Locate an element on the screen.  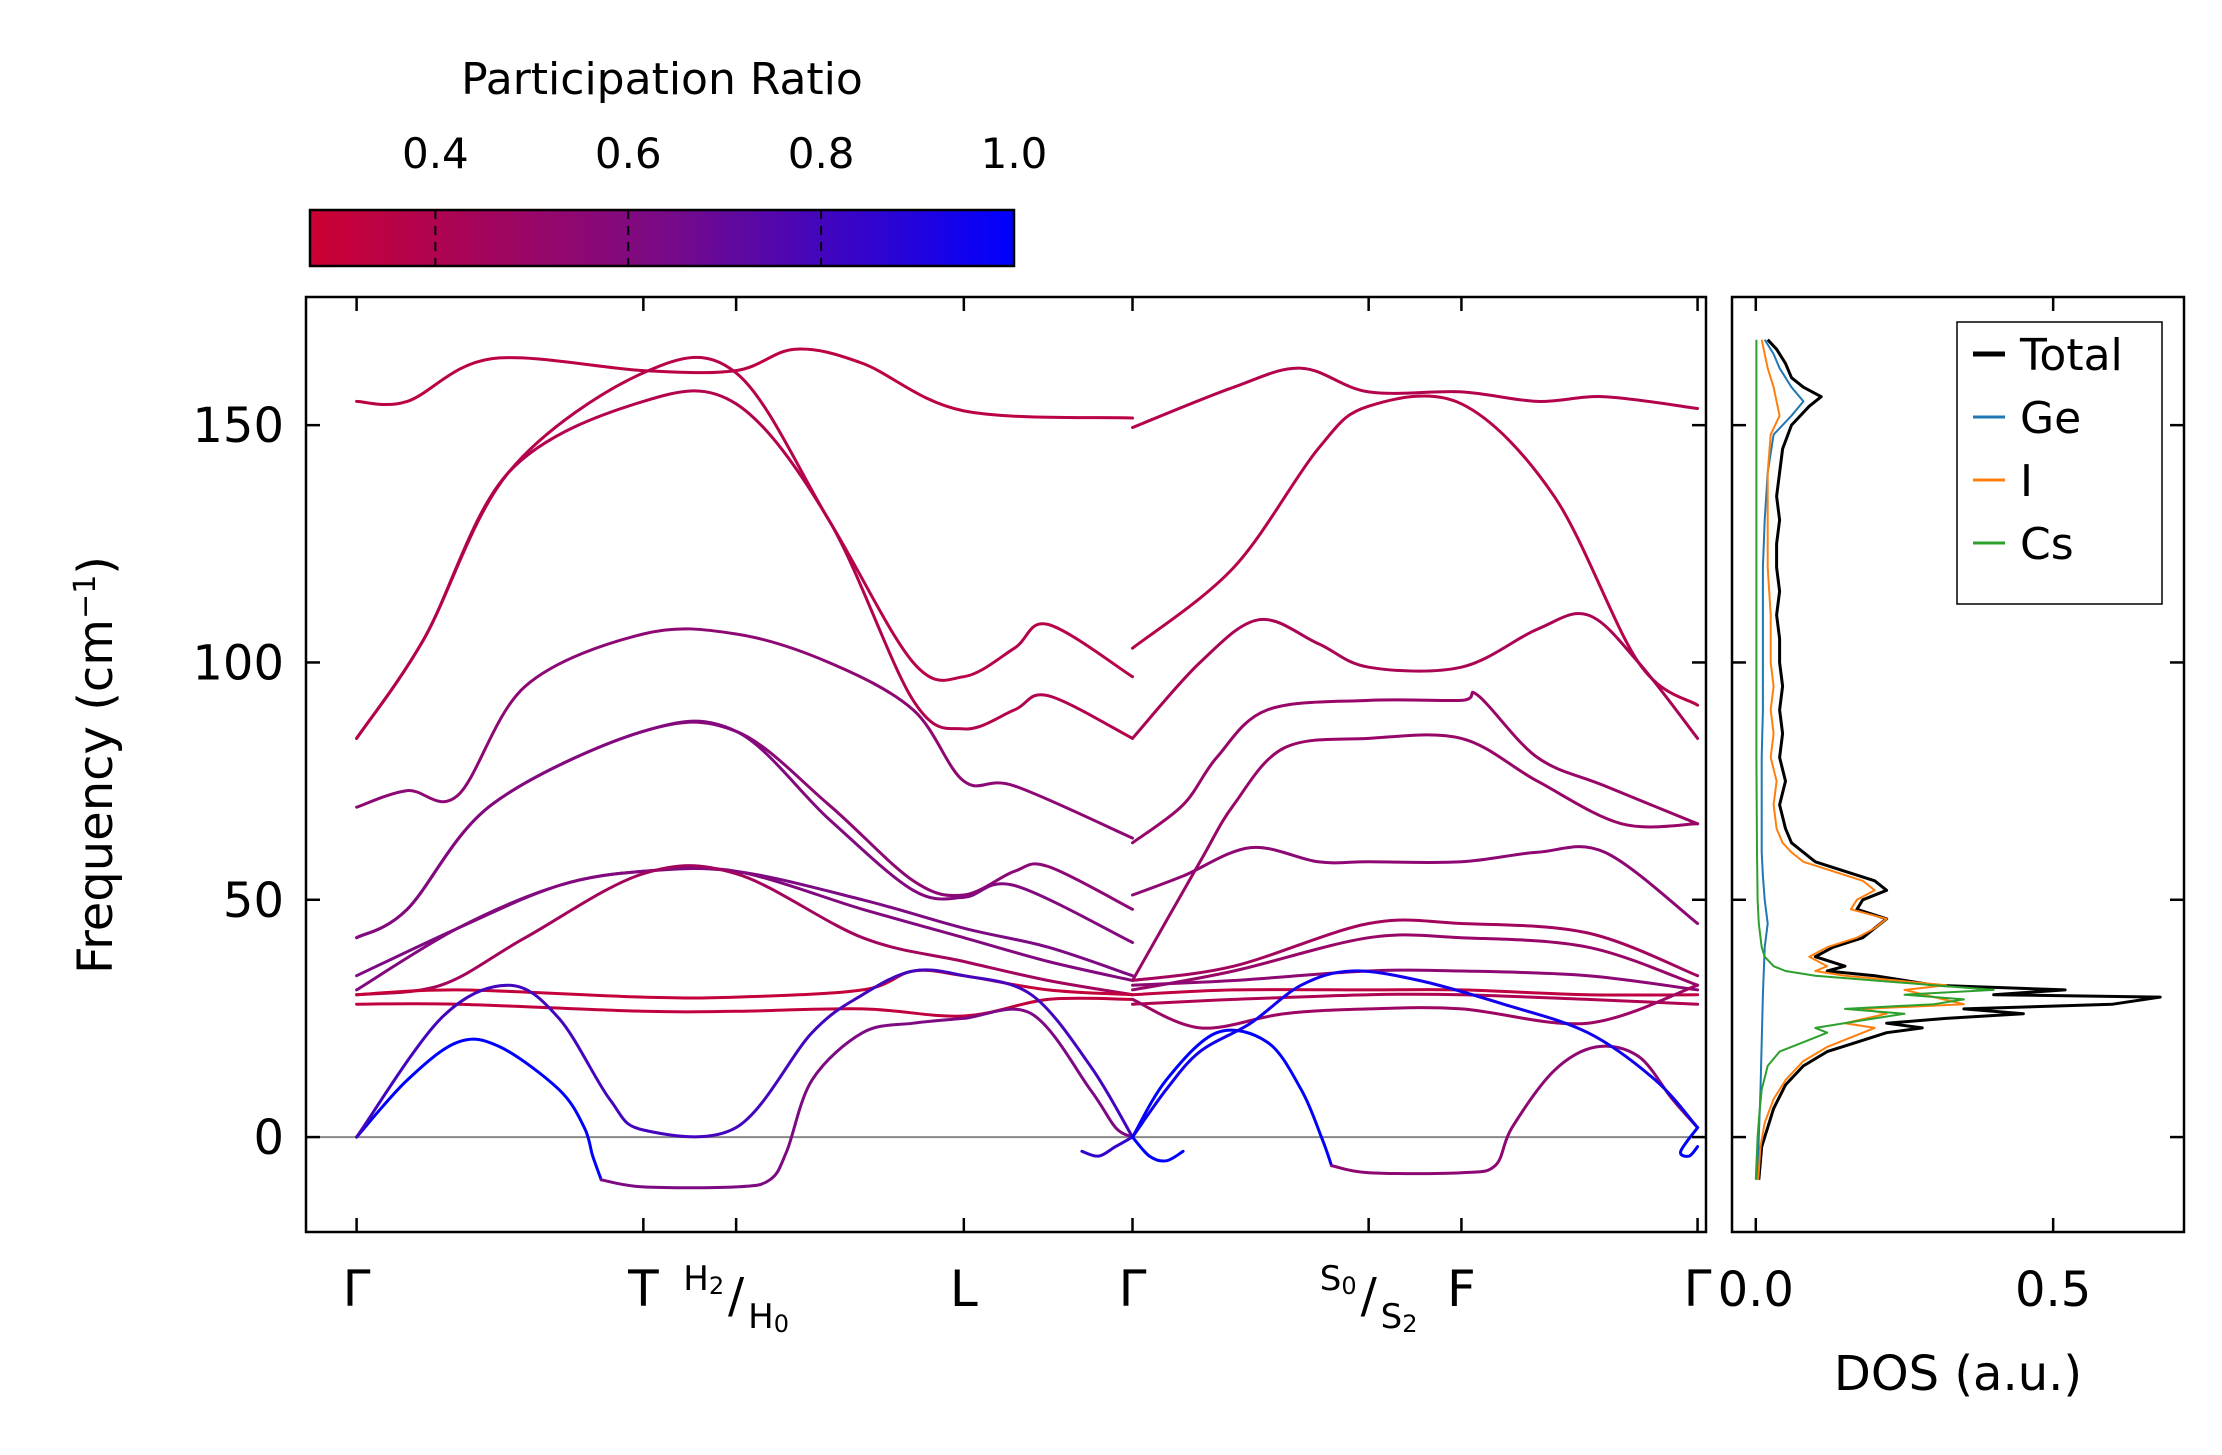
y-tick-label: 100 is located at coordinates (238, 663).